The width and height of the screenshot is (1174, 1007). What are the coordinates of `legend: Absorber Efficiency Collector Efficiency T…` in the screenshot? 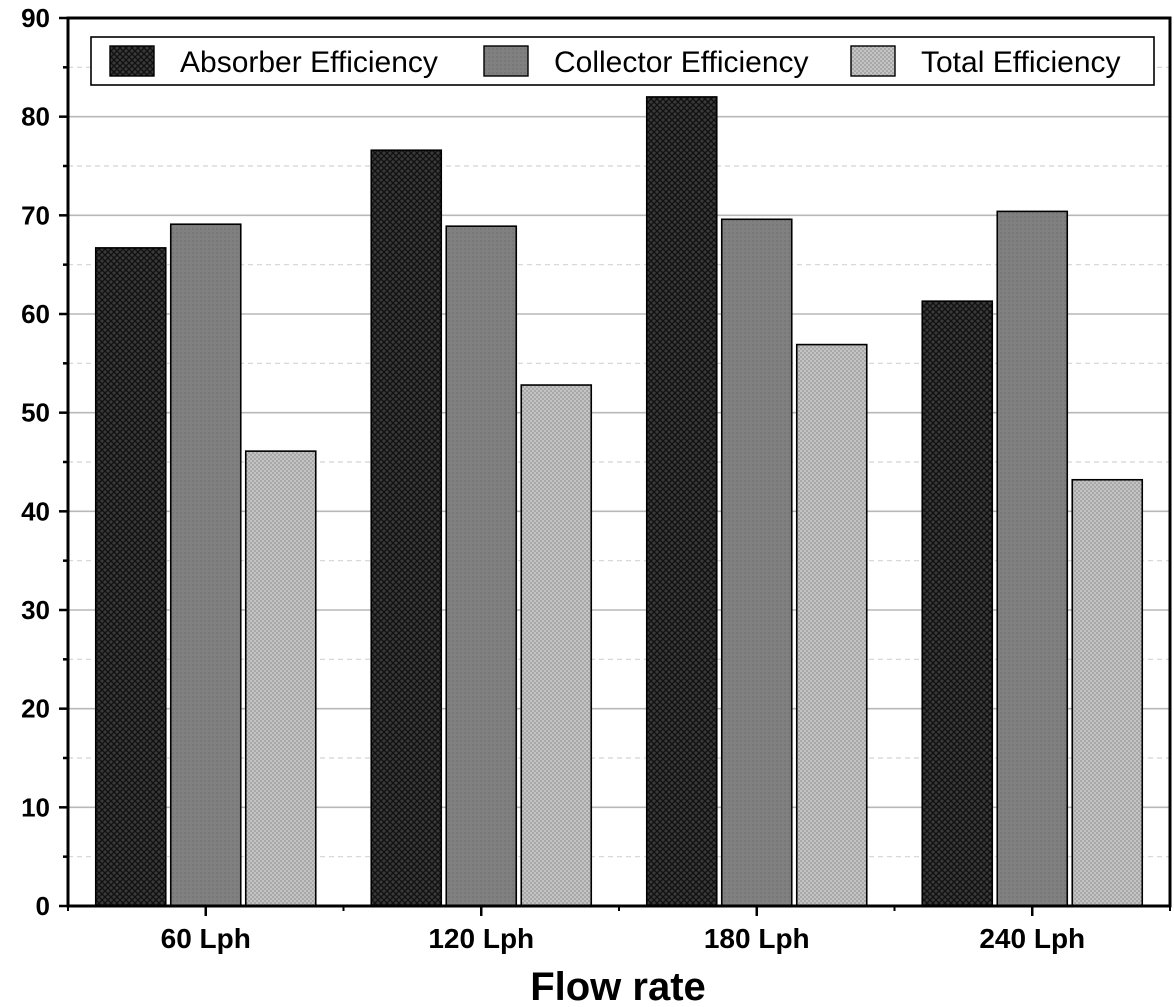 It's located at (622, 61).